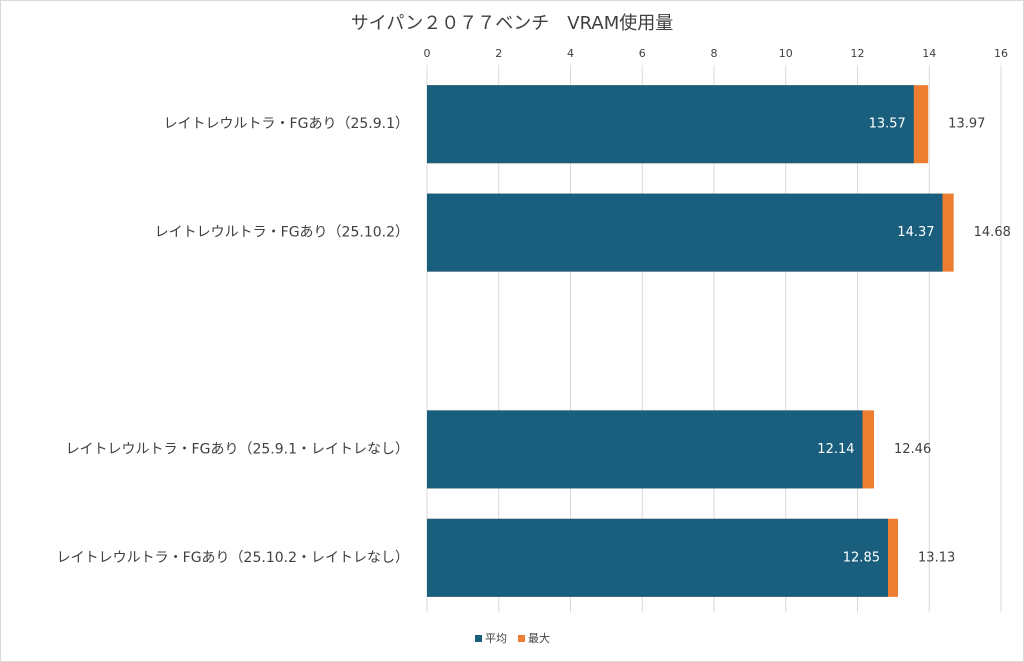 The width and height of the screenshot is (1024, 662). Describe the element at coordinates (570, 53) in the screenshot. I see `x-tick-label: 4` at that location.